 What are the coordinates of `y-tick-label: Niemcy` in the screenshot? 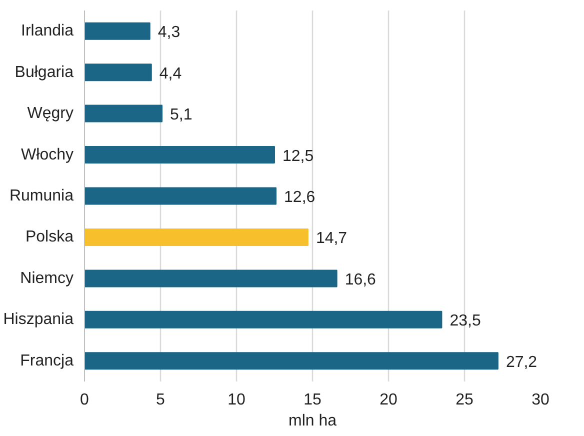 It's located at (47, 278).